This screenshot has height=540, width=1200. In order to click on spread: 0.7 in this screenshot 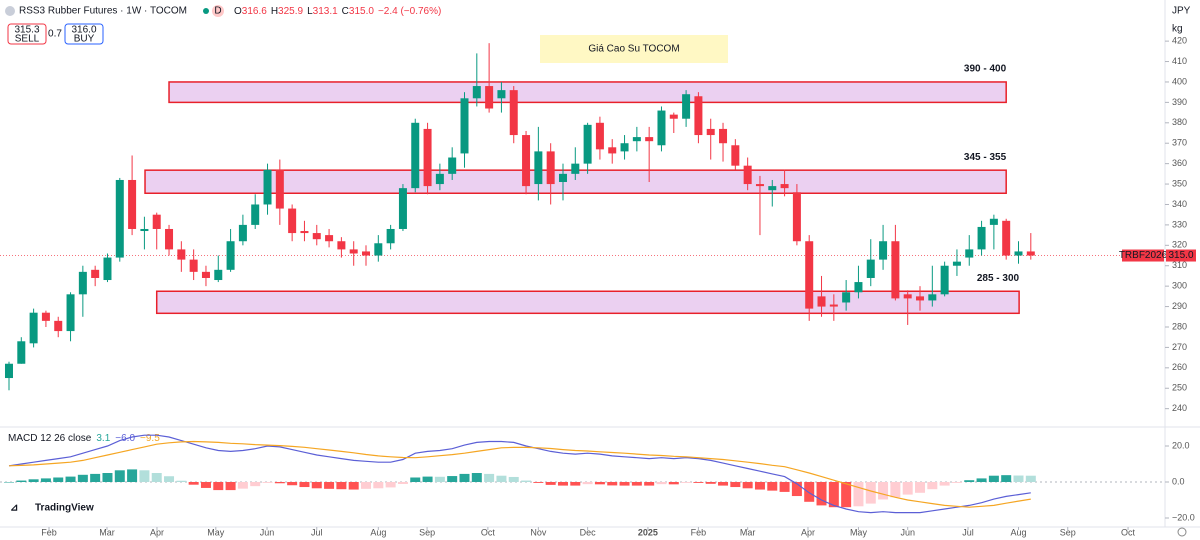, I will do `click(55, 34)`.